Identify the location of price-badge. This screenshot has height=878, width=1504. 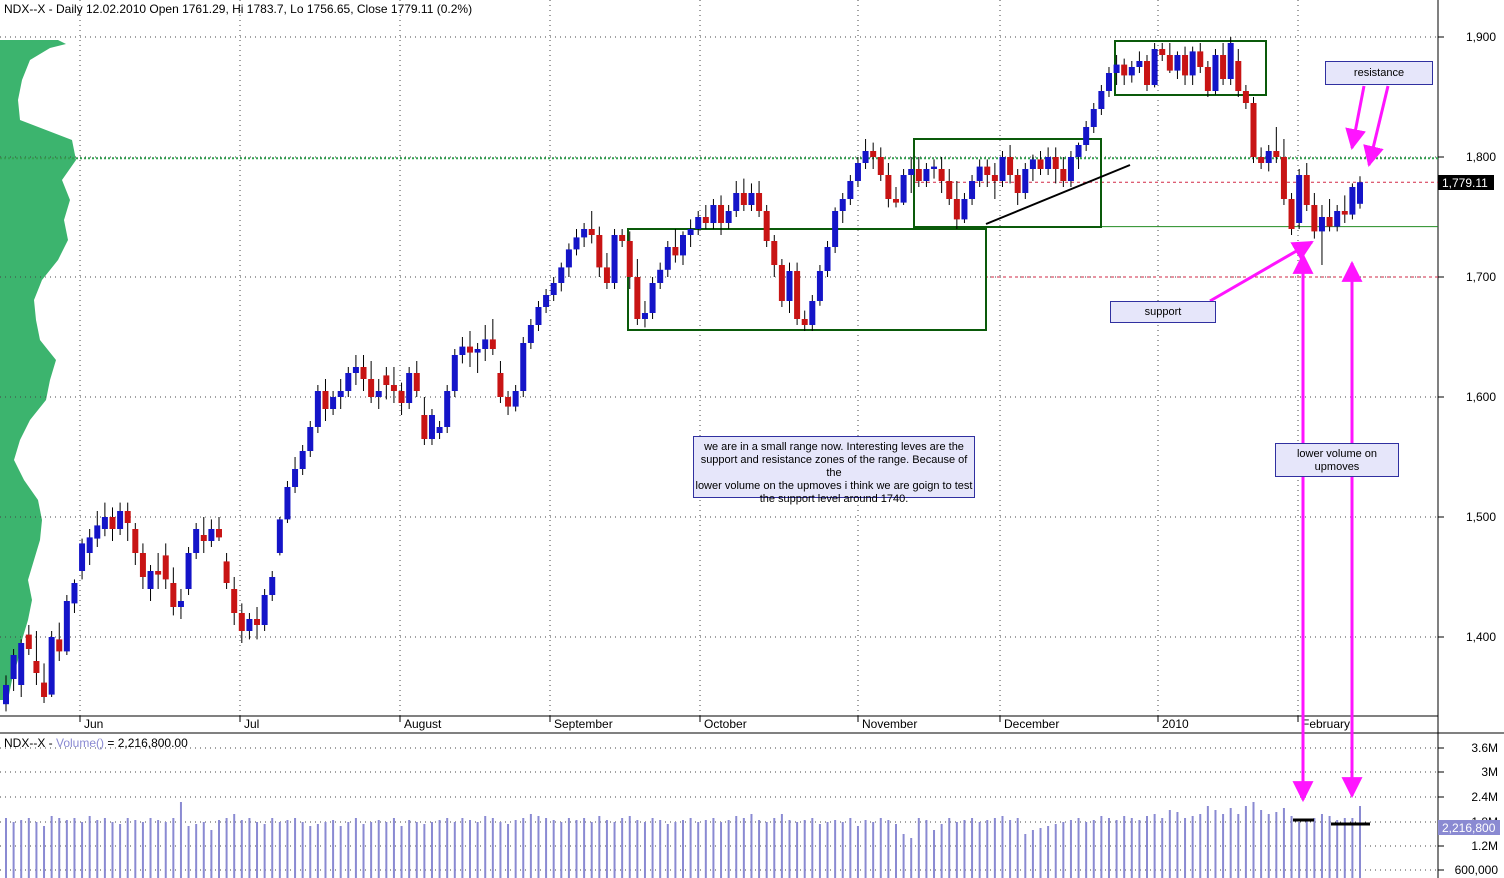
(1466, 182).